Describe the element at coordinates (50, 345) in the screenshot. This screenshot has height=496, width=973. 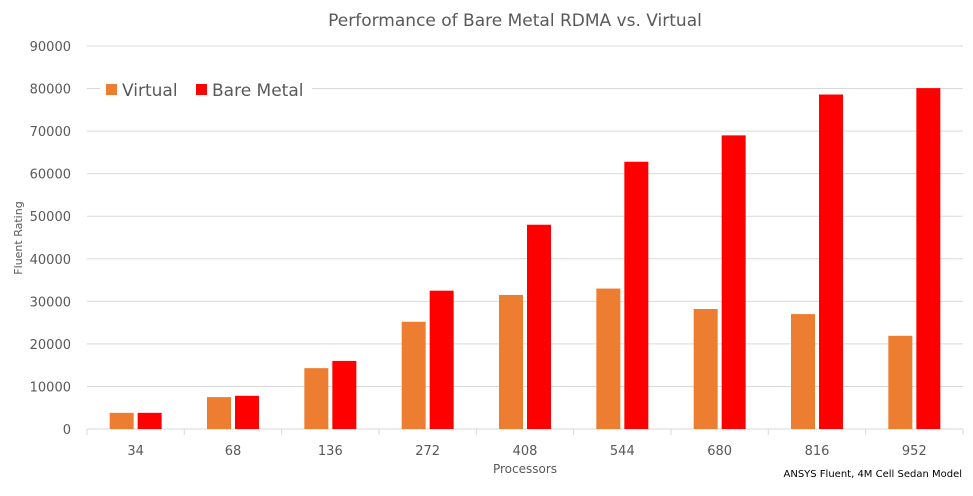
I see `y-tick-label: 20000` at that location.